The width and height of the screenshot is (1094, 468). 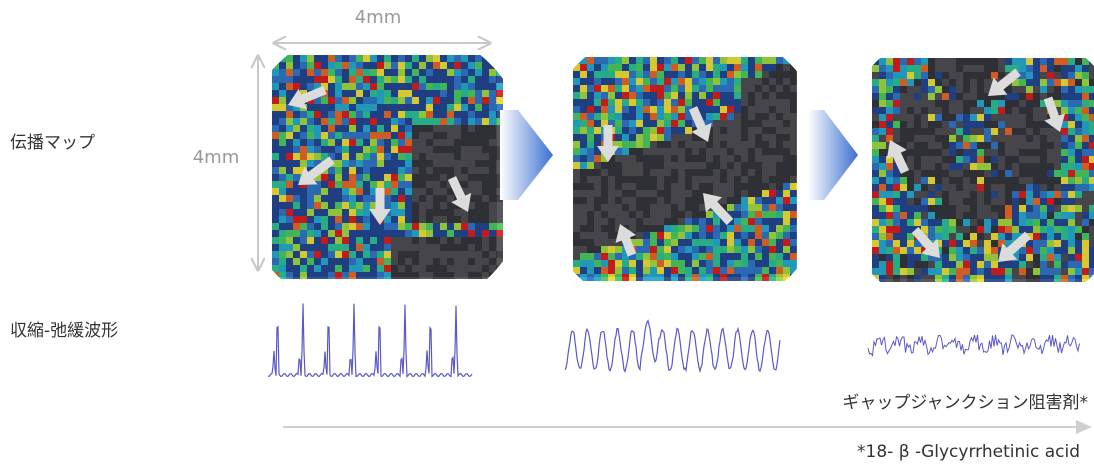 I want to click on height-label: 4mm, so click(x=216, y=157).